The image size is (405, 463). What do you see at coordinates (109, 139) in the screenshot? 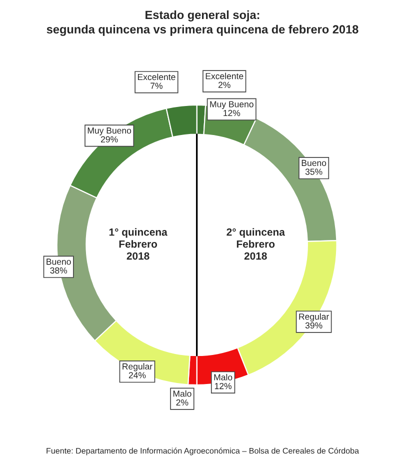
I see `data-label: 29%` at bounding box center [109, 139].